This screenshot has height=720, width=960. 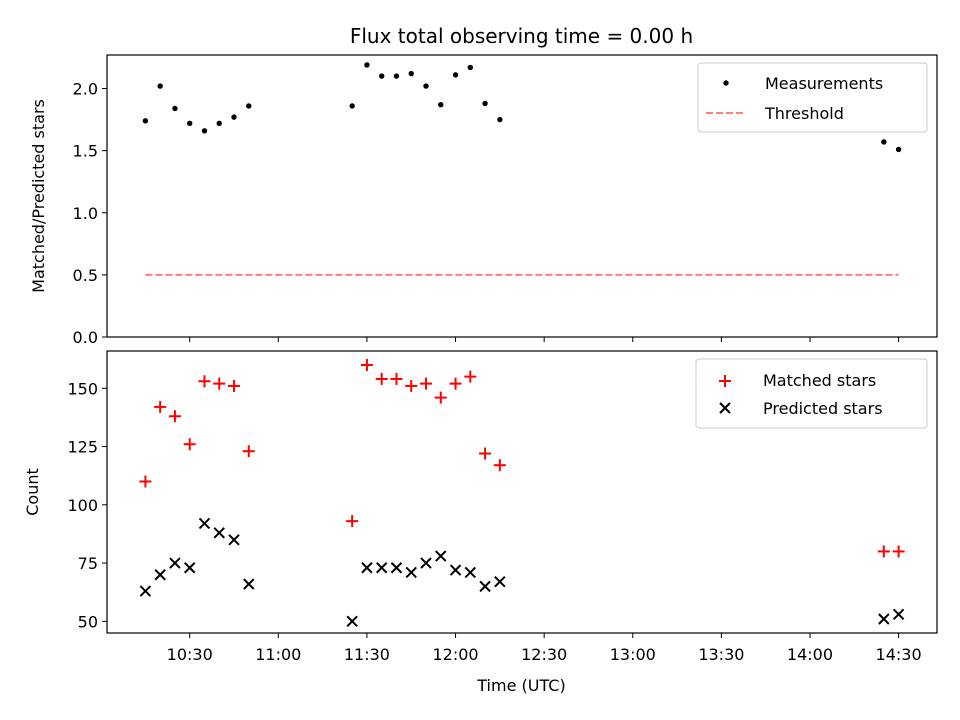 What do you see at coordinates (85, 213) in the screenshot?
I see `top-ytick-label: 1.0` at bounding box center [85, 213].